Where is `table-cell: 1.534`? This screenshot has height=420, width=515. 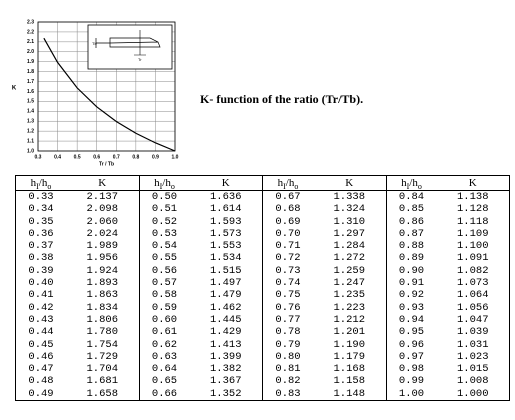 table-cell: 1.534 is located at coordinates (226, 258).